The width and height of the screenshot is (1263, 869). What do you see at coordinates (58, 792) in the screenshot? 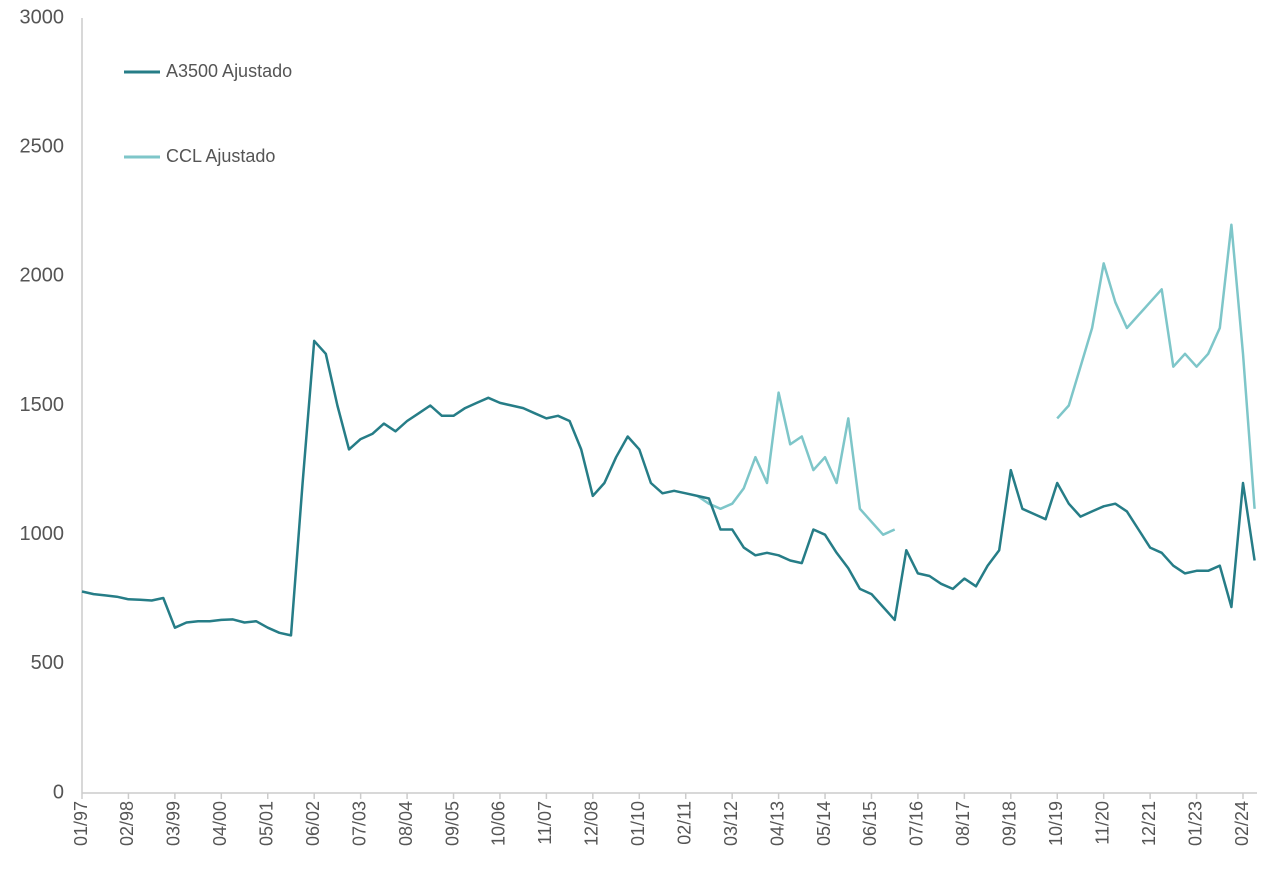
I see `y-tick-label: 0` at bounding box center [58, 792].